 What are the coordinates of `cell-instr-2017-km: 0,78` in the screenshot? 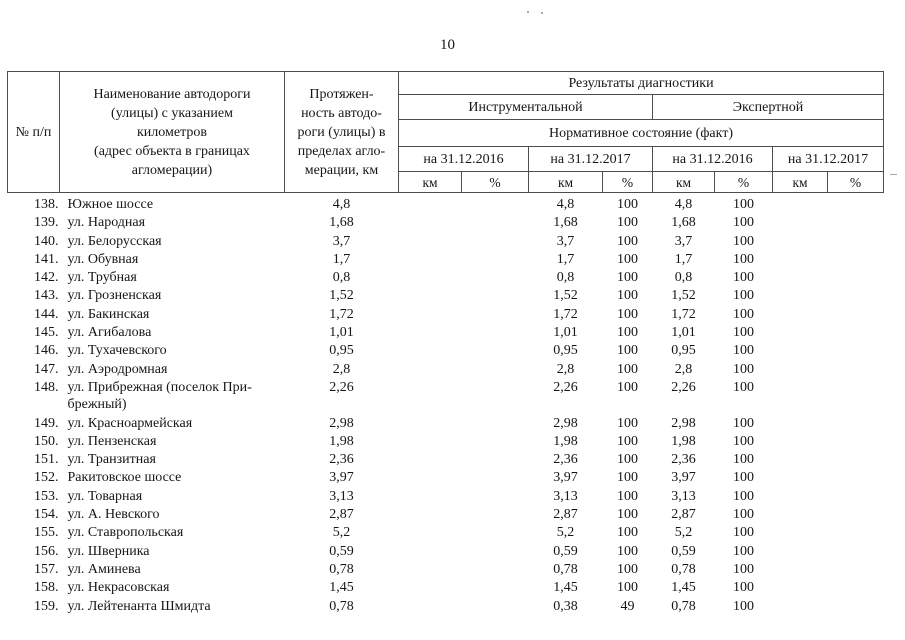 It's located at (565, 569).